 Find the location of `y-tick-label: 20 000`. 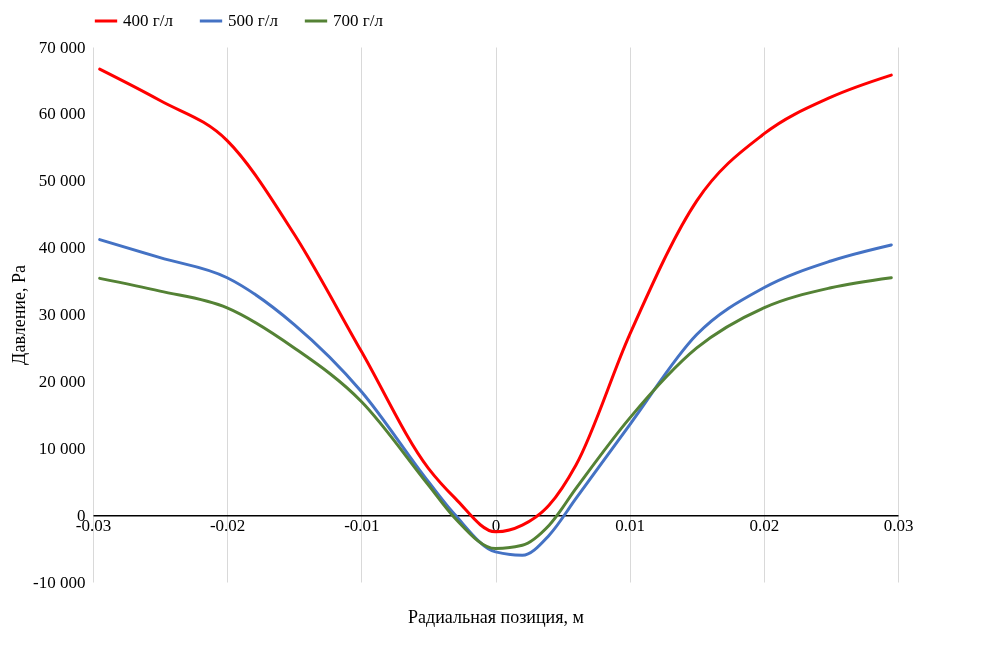

y-tick-label: 20 000 is located at coordinates (62, 381).